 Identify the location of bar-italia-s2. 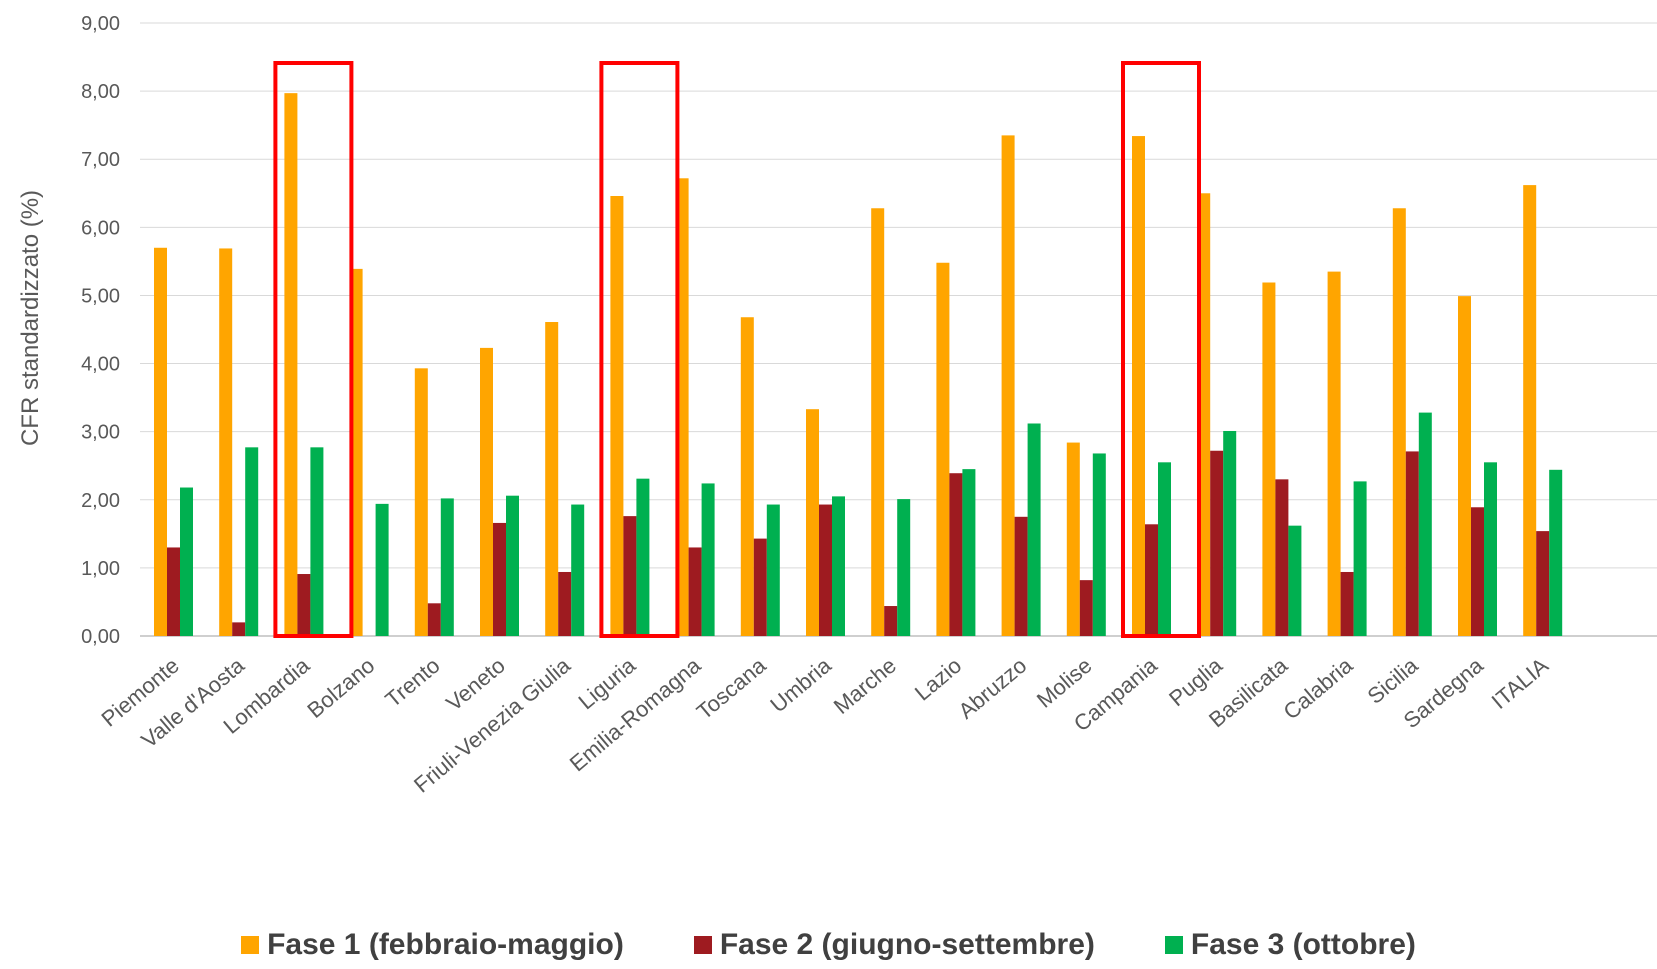
(1543, 583).